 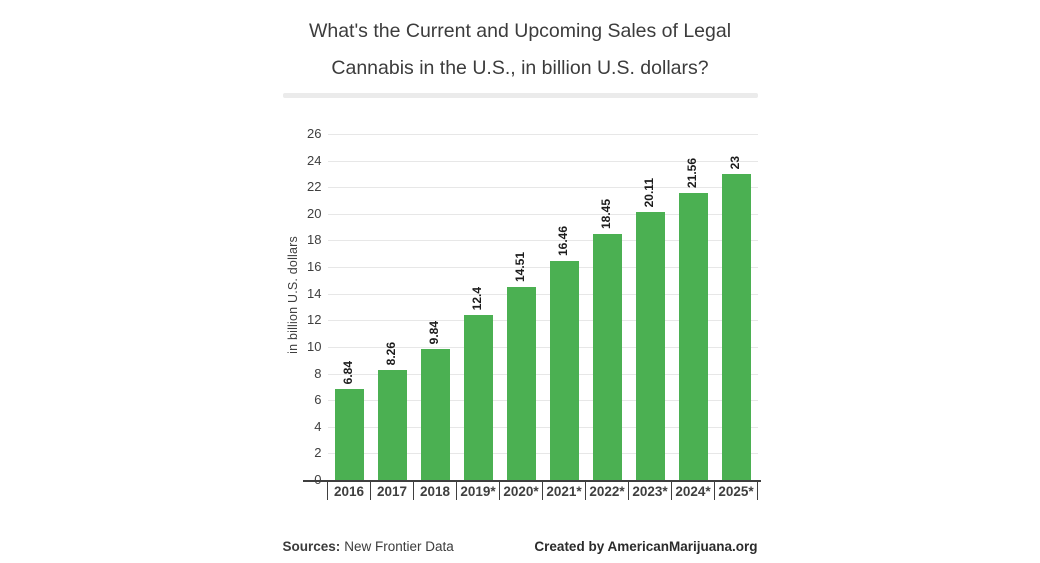 I want to click on y-tick-label-10: 10, so click(x=314, y=346).